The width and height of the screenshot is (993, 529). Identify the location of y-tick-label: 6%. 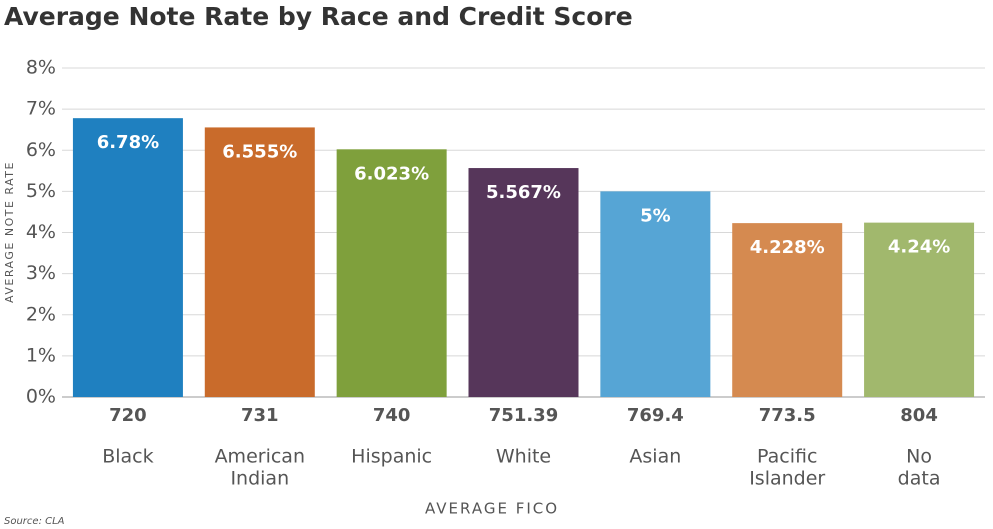
(41, 150).